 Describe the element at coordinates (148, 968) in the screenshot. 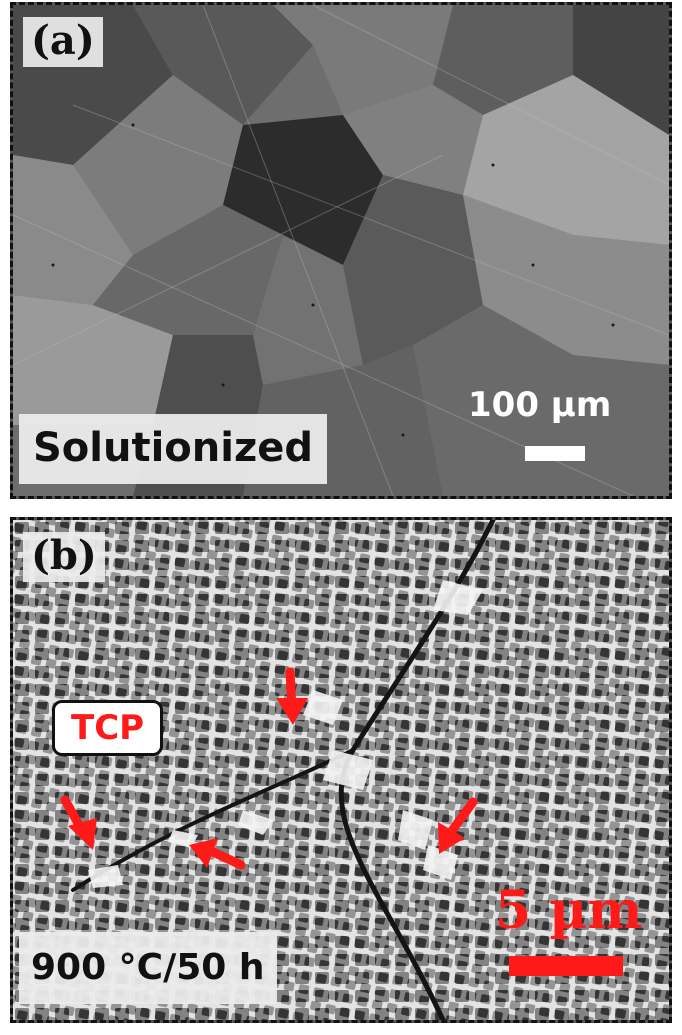

I see `condition-label-b: 900 °C/50 h` at that location.